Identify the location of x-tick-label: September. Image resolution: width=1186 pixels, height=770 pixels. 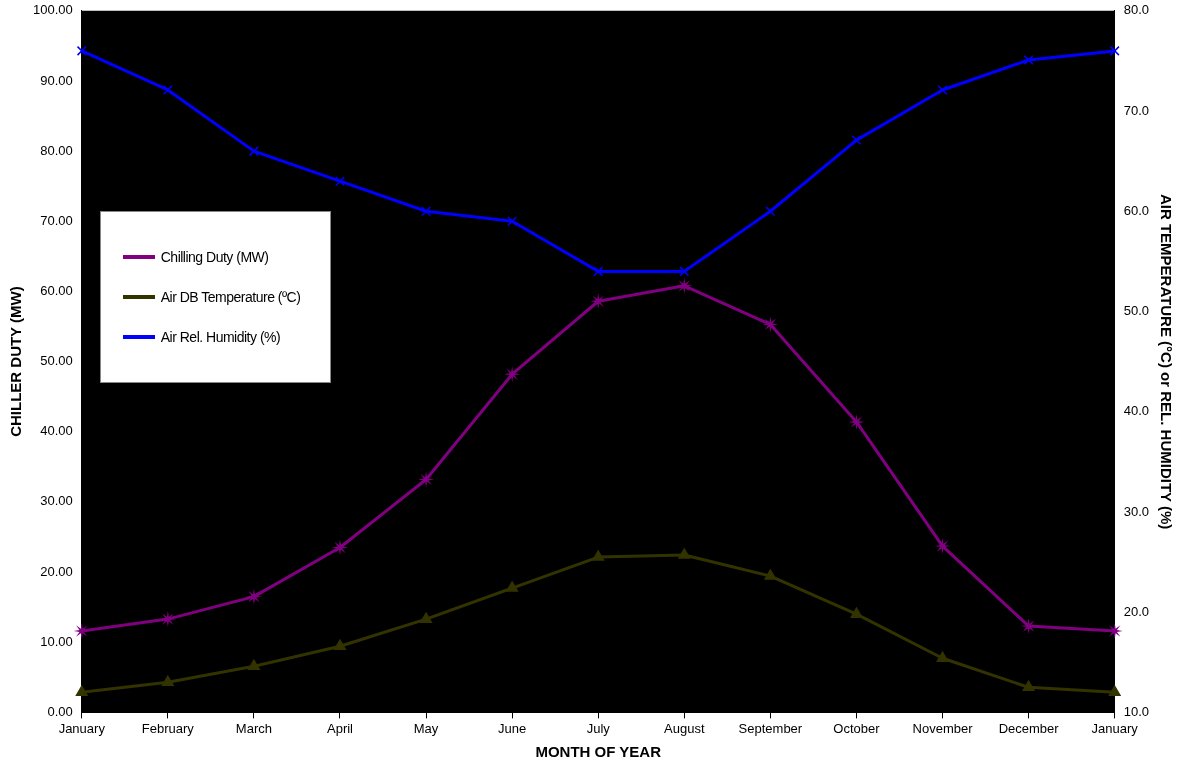
(770, 728).